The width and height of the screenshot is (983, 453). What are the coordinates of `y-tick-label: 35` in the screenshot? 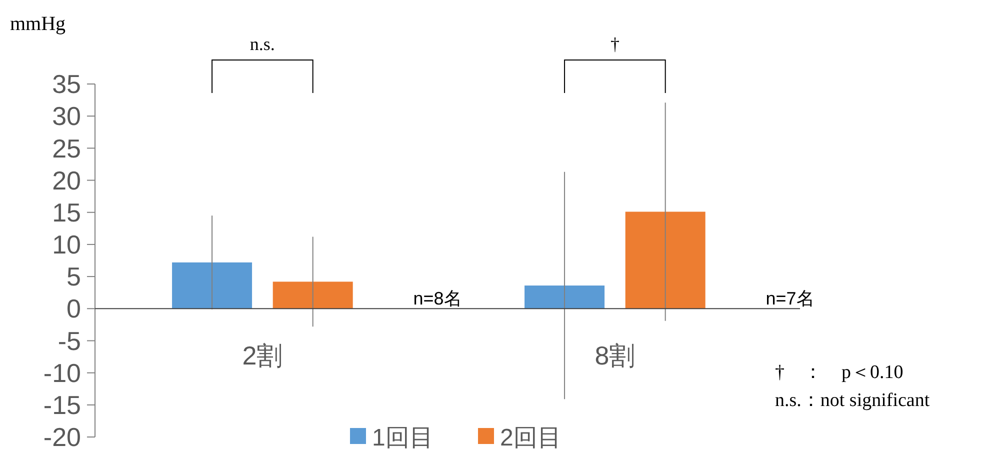 It's located at (66, 84).